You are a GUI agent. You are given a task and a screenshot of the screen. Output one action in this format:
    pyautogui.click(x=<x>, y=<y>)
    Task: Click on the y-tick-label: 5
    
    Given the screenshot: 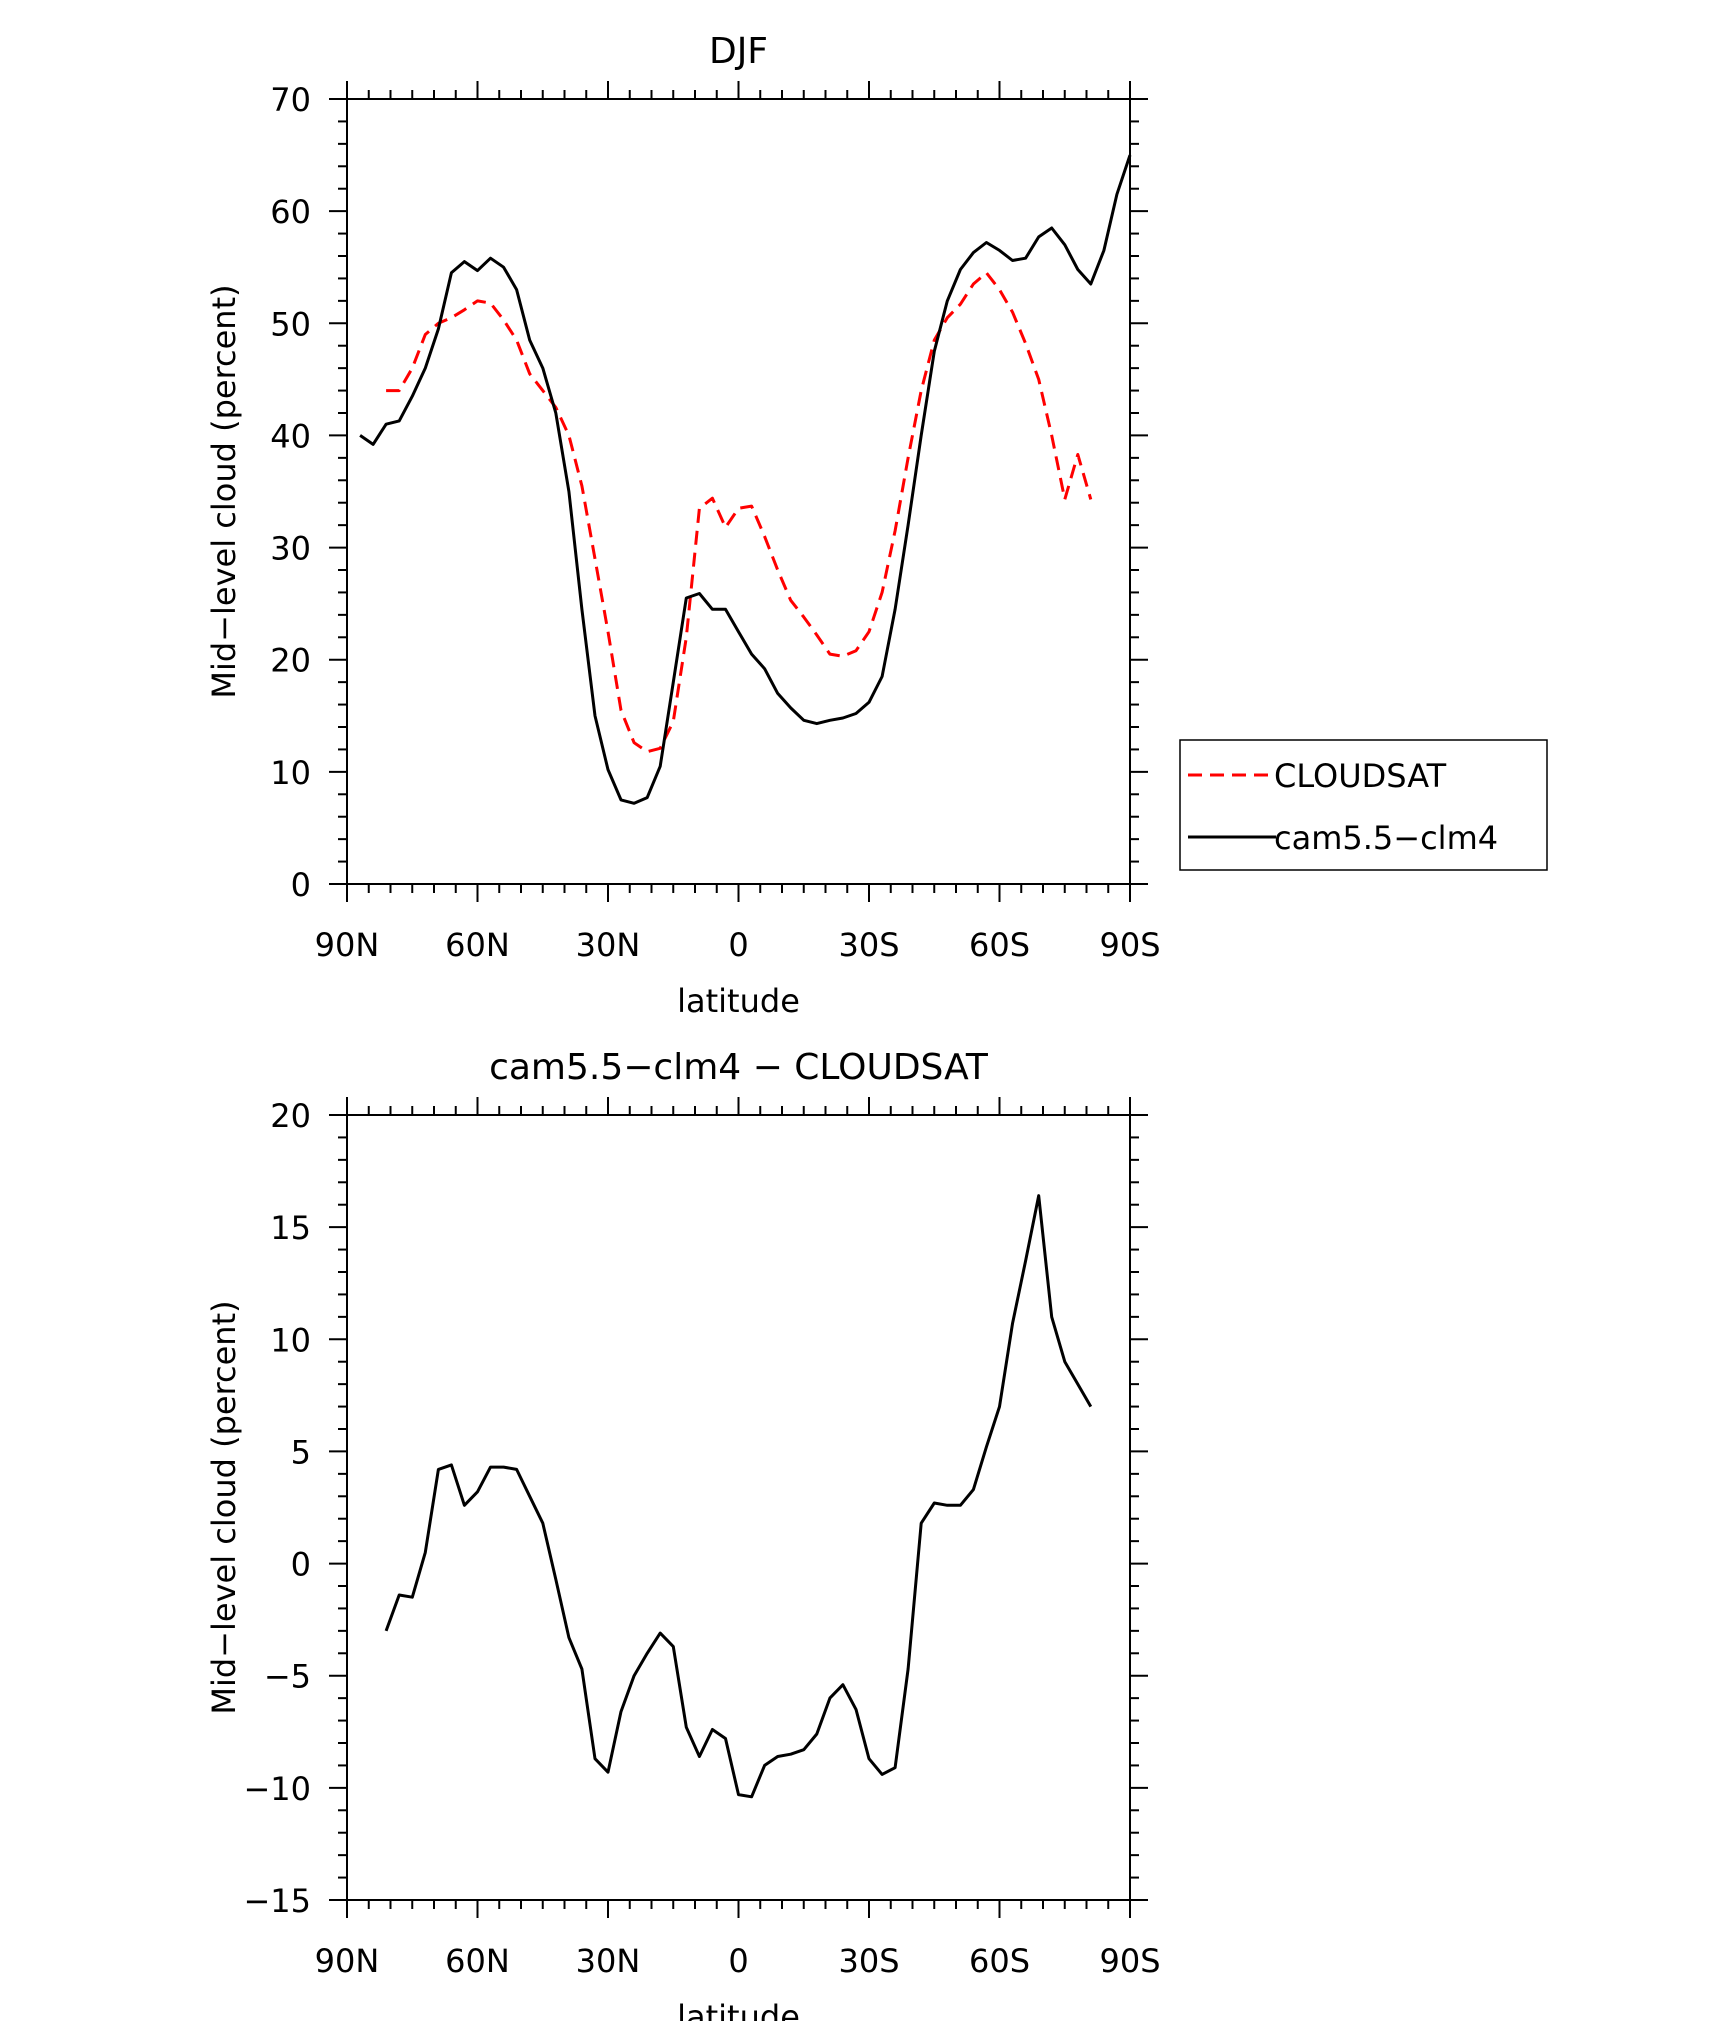 What is the action you would take?
    pyautogui.click(x=301, y=1452)
    